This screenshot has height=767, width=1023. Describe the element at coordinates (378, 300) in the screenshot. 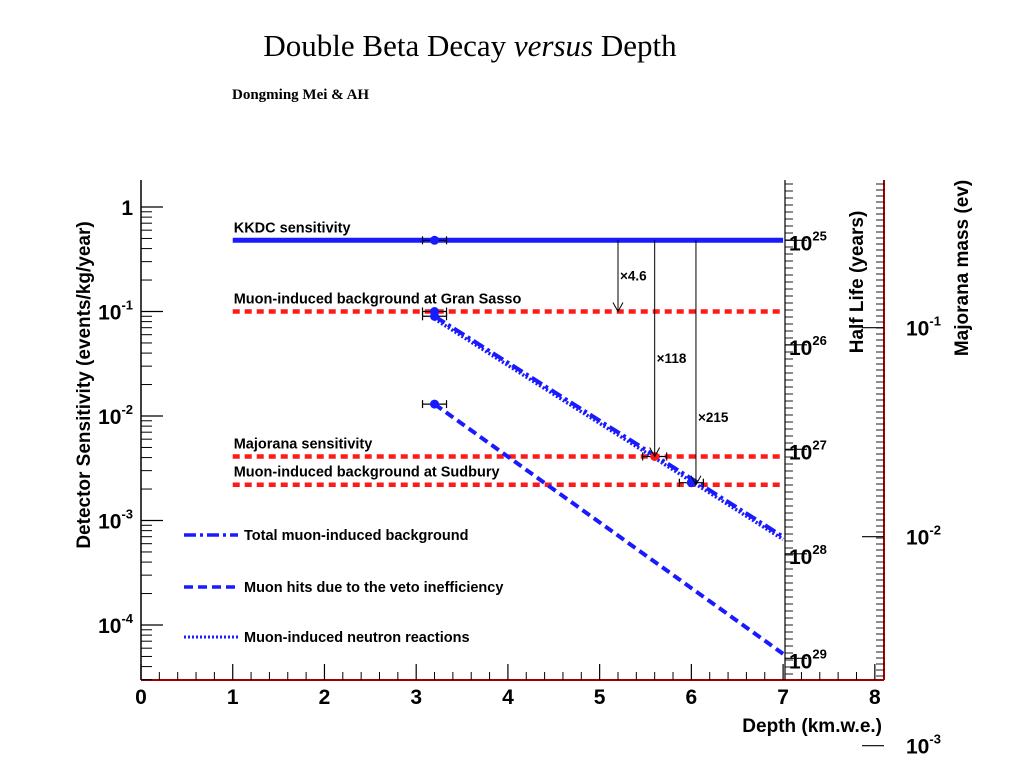

I see `reference-line-label: Muon-induced background at Gran Sasso` at that location.